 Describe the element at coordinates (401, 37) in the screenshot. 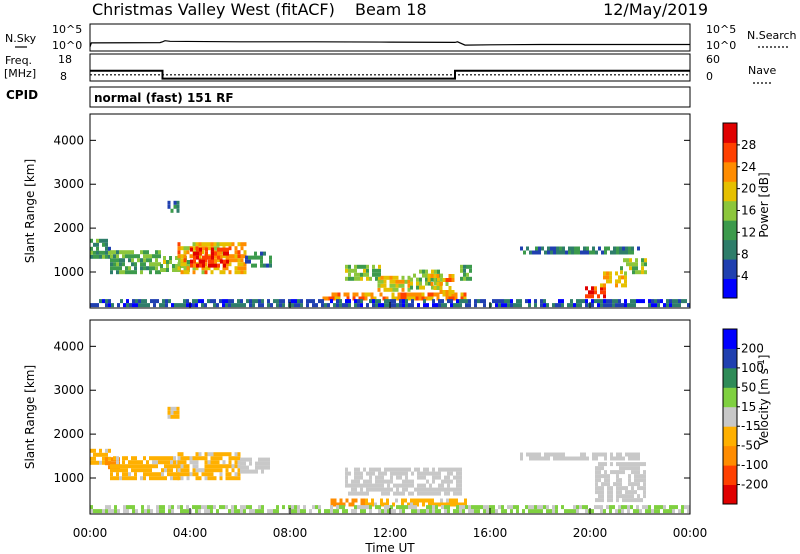

I see `noise-panel: N.Sky 10^5 10^0 10^5 10^0 N.Search` at that location.